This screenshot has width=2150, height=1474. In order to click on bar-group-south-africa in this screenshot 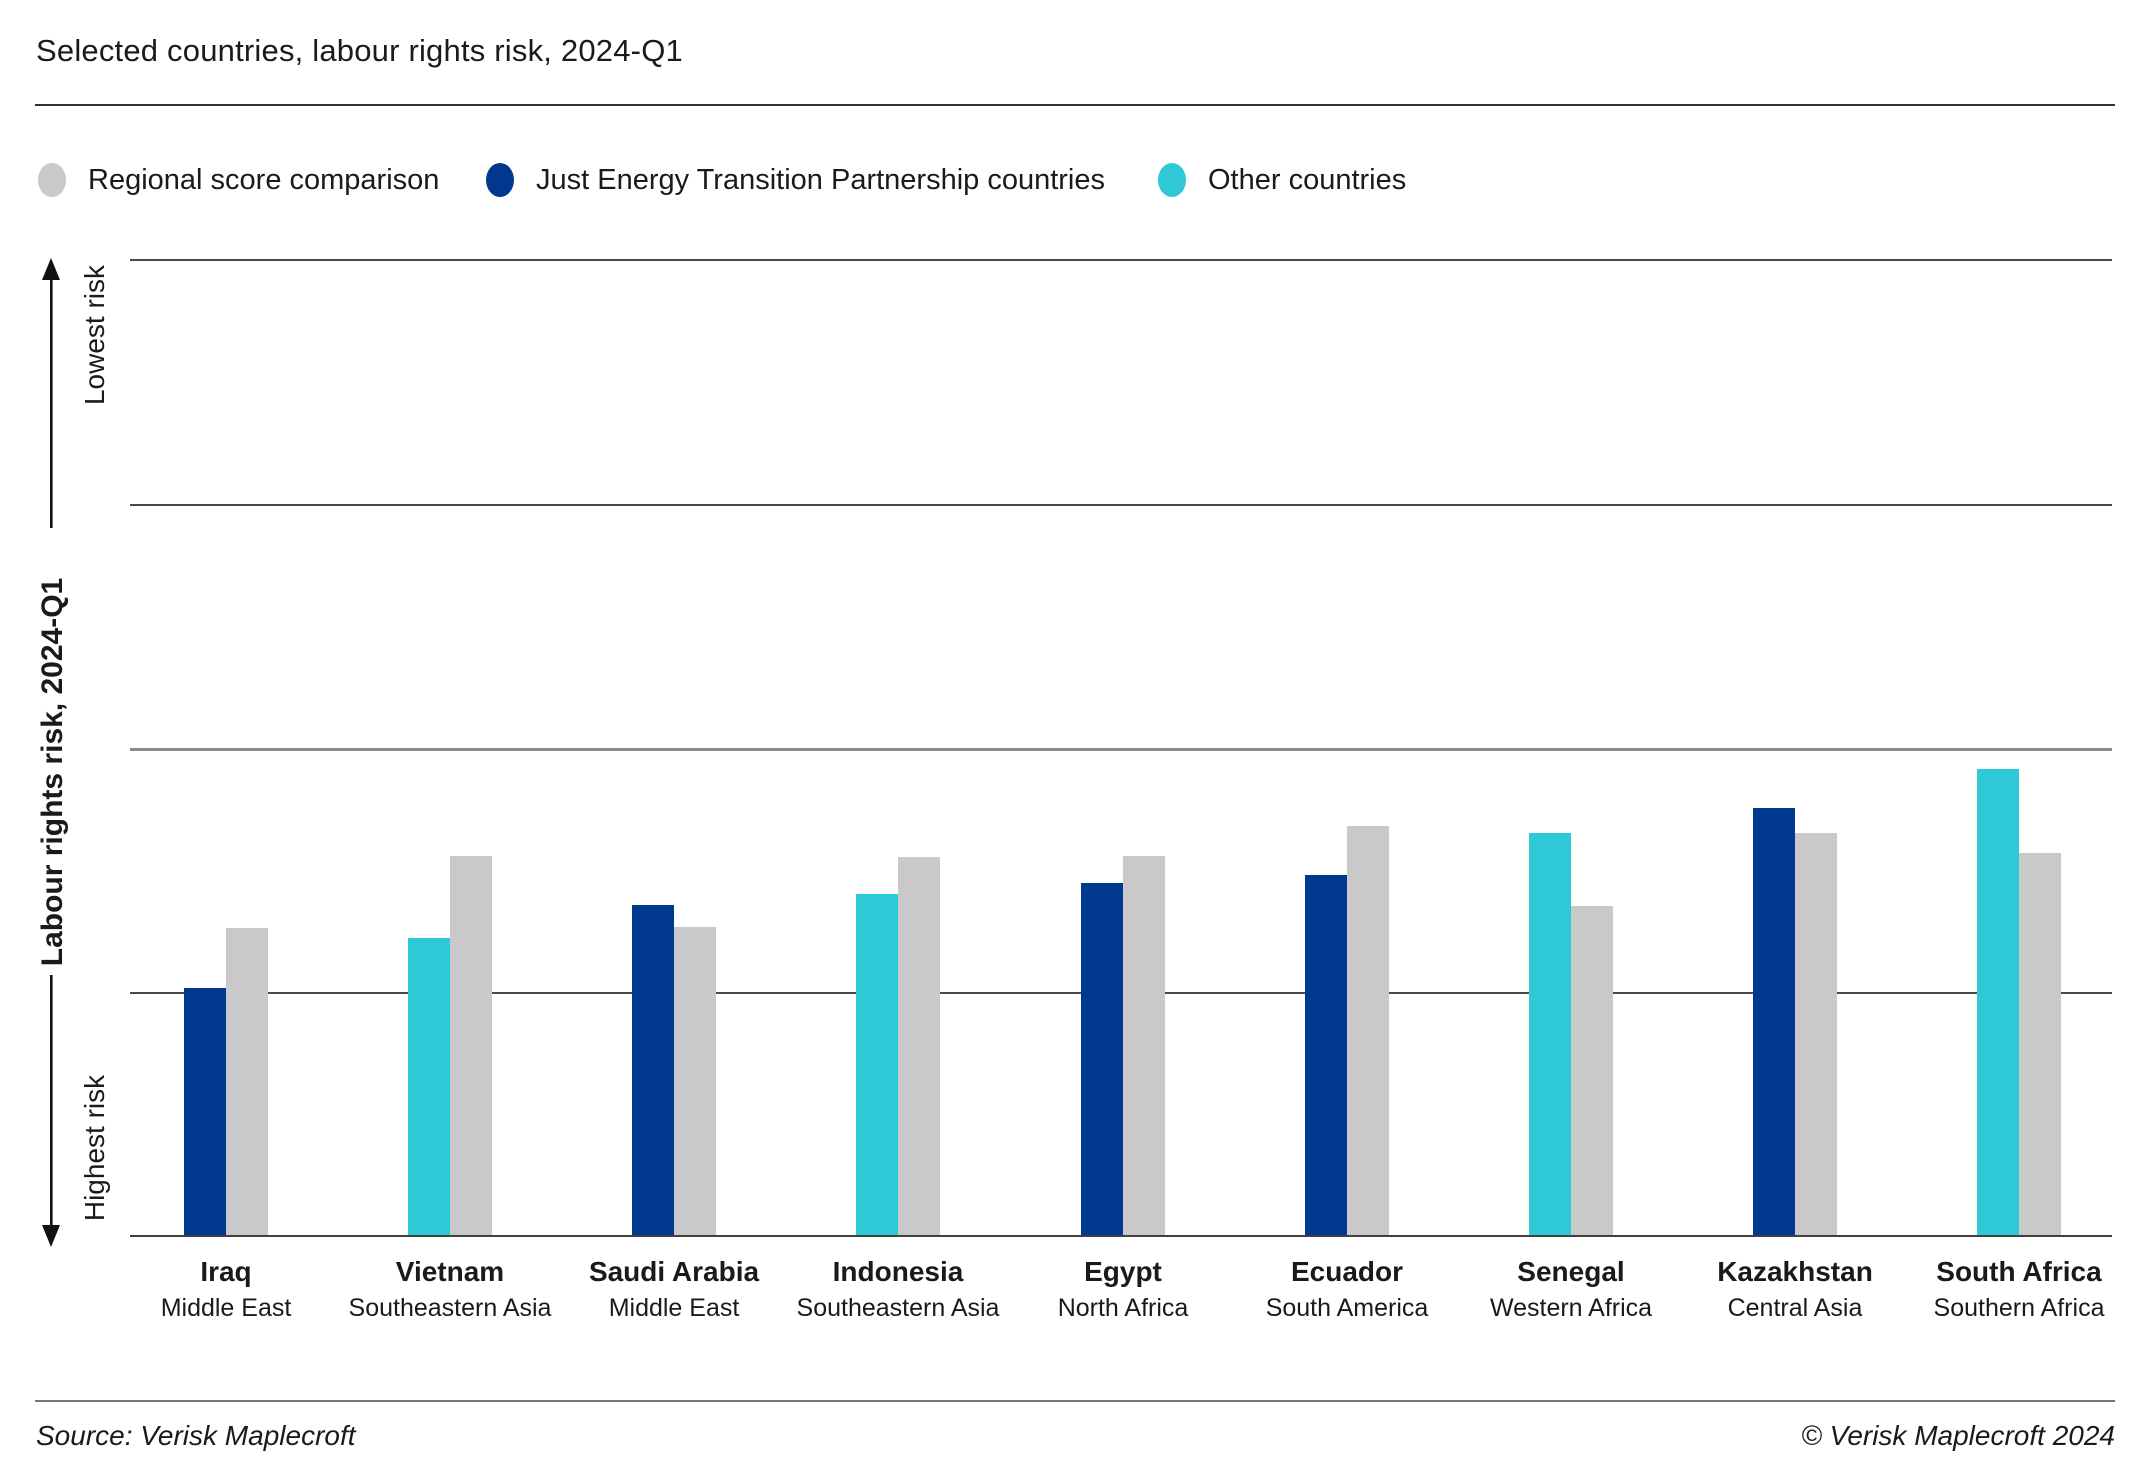, I will do `click(2019, 1001)`.